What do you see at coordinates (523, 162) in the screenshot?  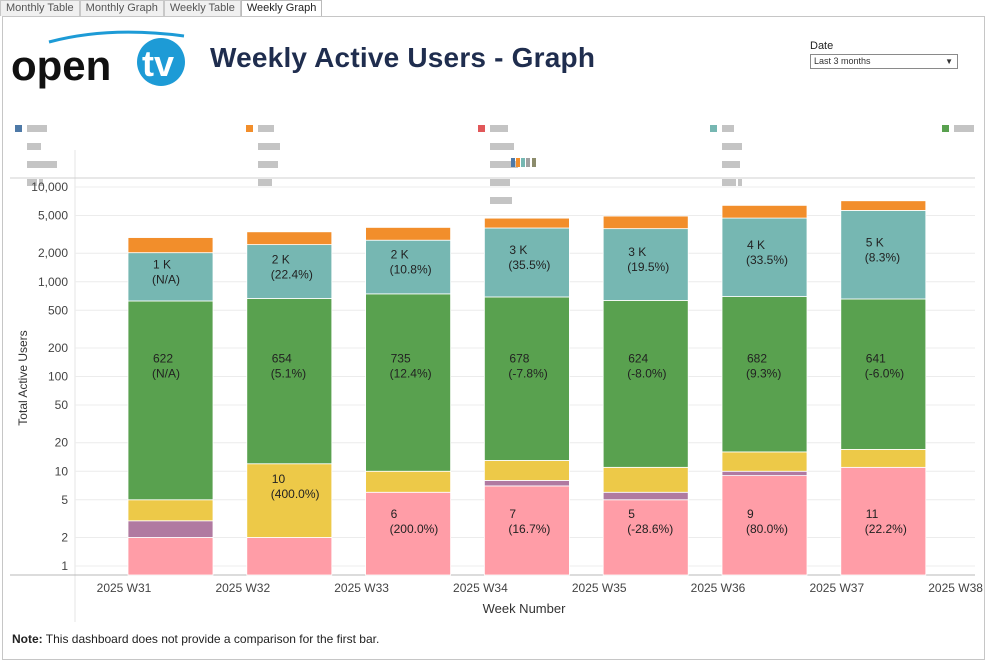 I see `color-legend-icon` at bounding box center [523, 162].